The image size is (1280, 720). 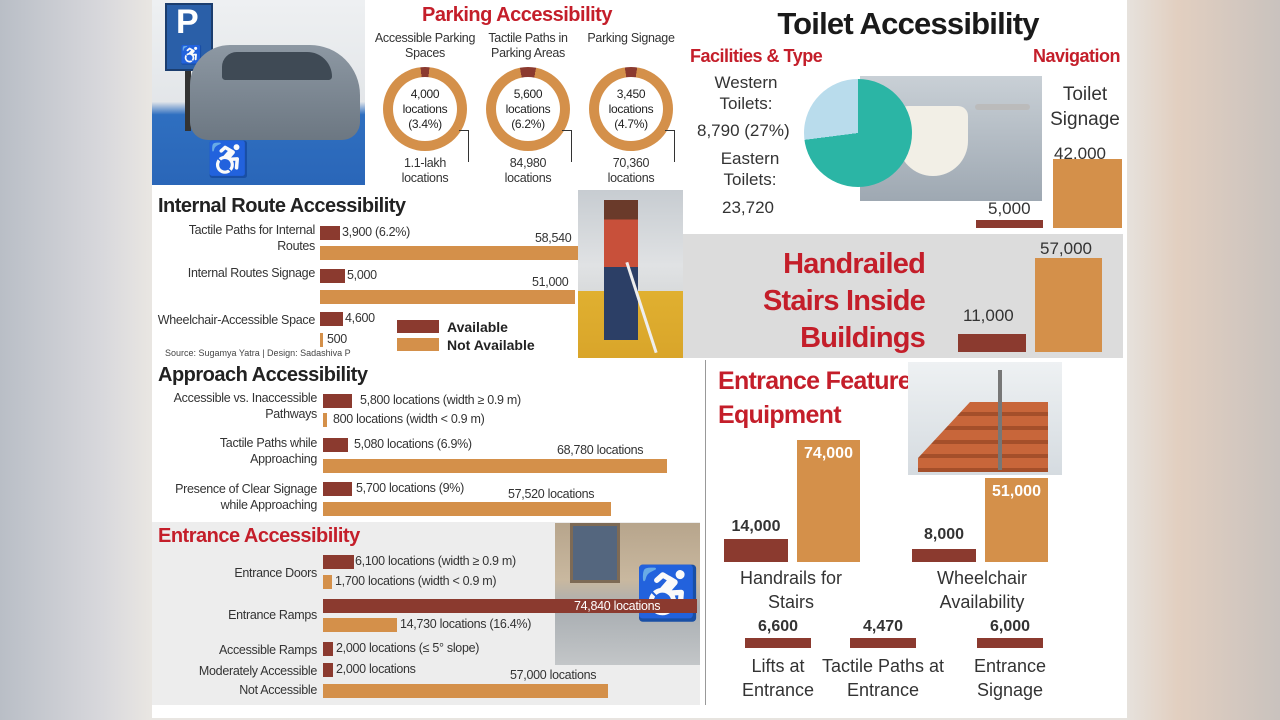 I want to click on entrance-title: Entrance Accessibility, so click(x=259, y=536).